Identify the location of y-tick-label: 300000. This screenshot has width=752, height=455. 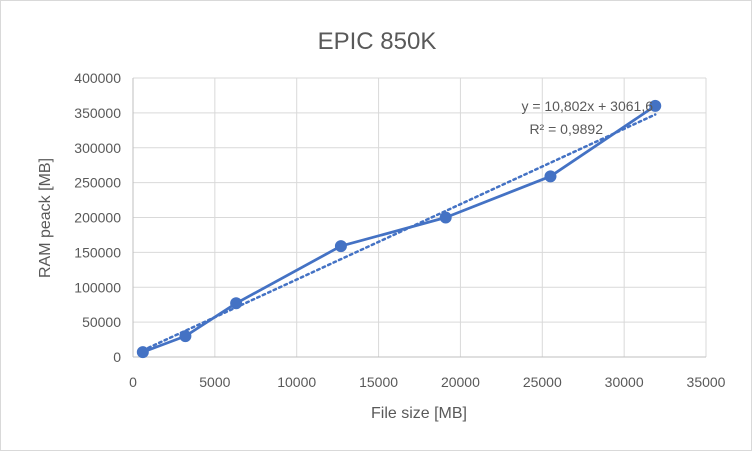
(97, 148).